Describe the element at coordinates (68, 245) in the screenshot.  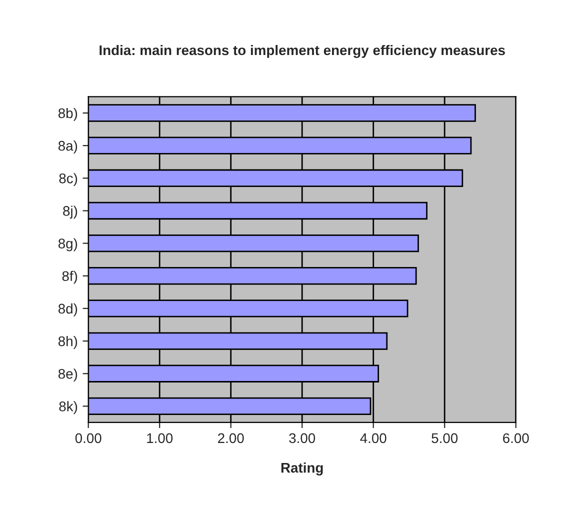
I see `y-tick-label: 8g)` at that location.